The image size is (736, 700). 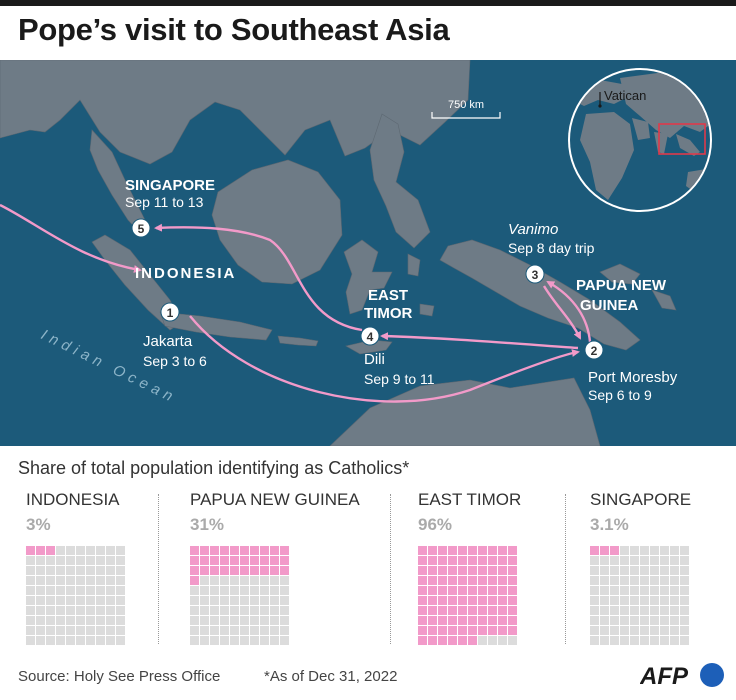 I want to click on panel-country: EAST TIMOR, so click(x=470, y=499).